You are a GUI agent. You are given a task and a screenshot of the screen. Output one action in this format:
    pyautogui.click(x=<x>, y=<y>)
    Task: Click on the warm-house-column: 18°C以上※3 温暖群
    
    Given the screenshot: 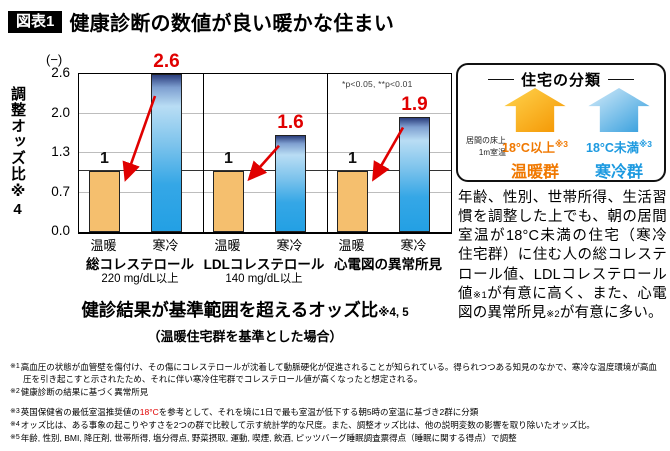 What is the action you would take?
    pyautogui.click(x=535, y=134)
    